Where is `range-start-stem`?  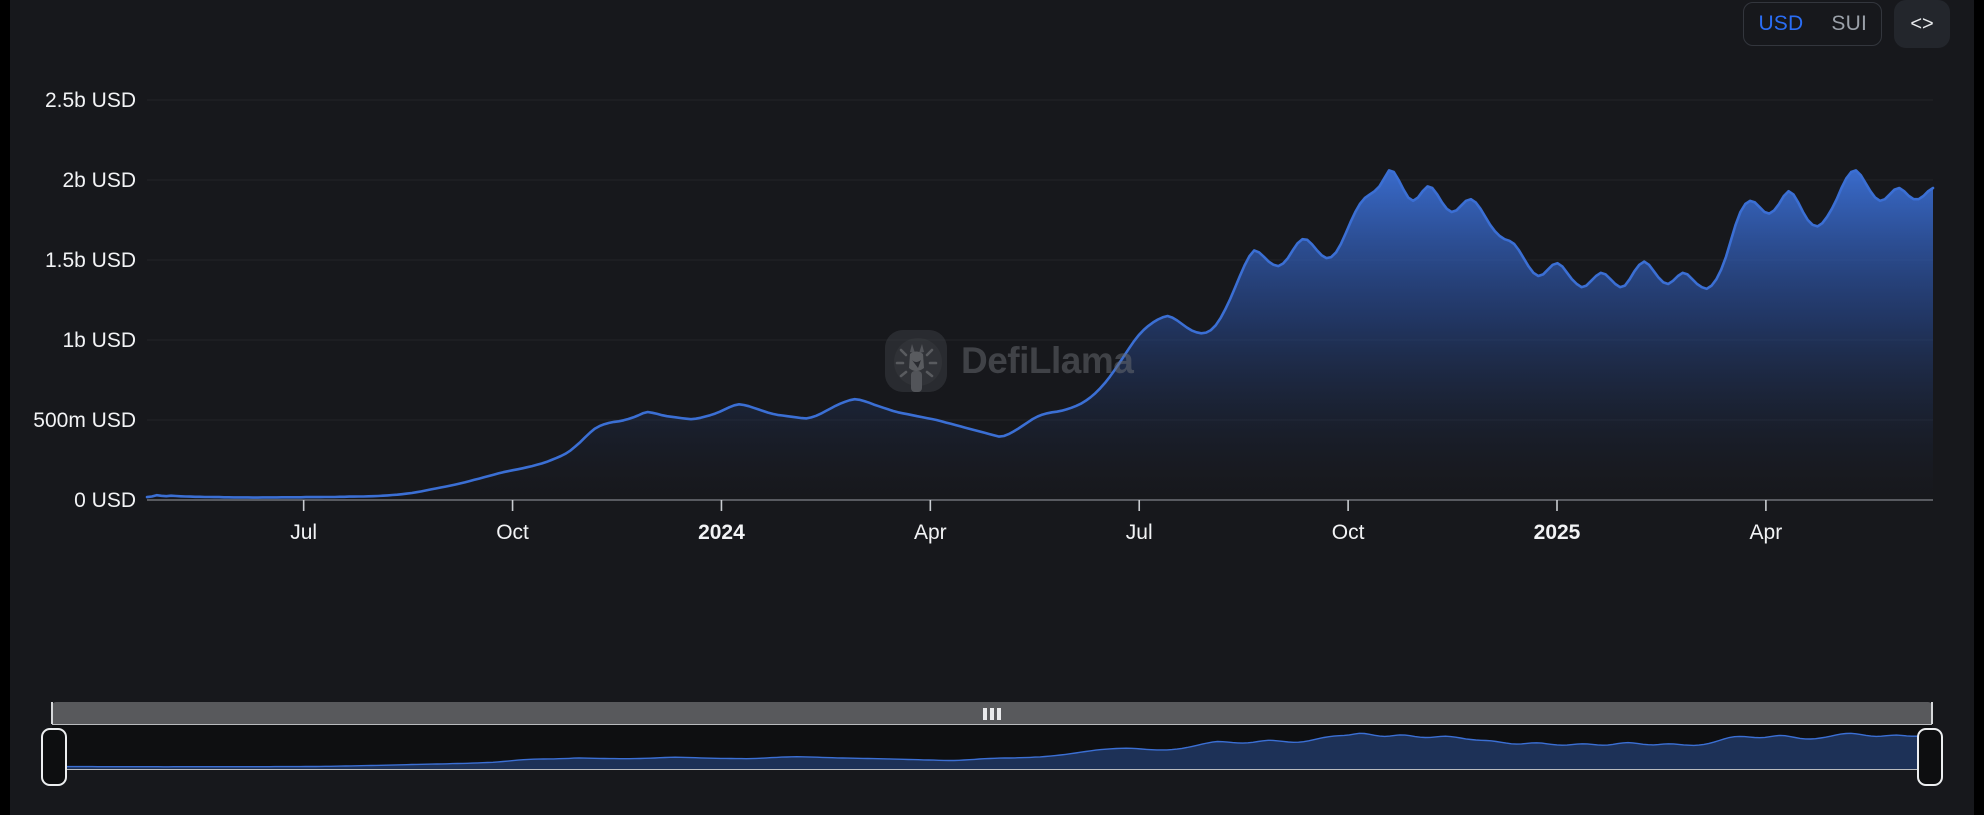 range-start-stem is located at coordinates (52, 713).